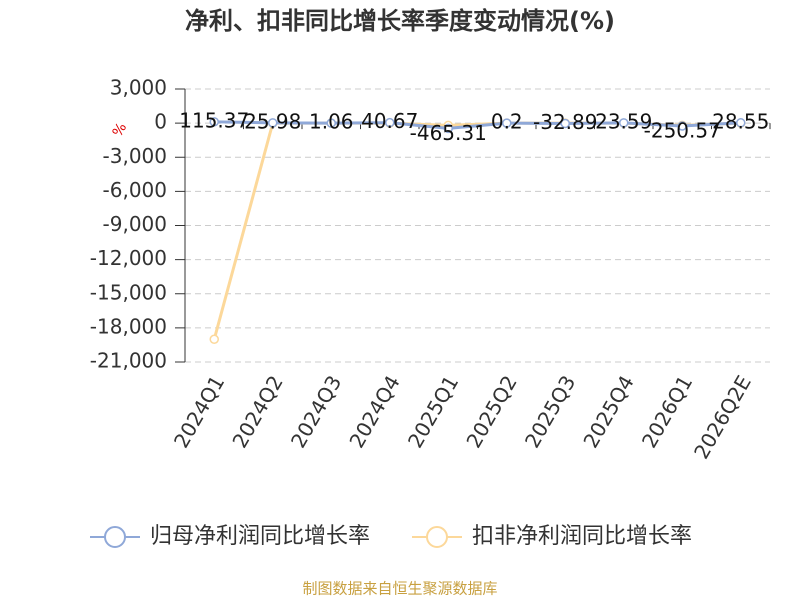 The width and height of the screenshot is (800, 604). I want to click on x-tick-label: 2025Q3, so click(550, 411).